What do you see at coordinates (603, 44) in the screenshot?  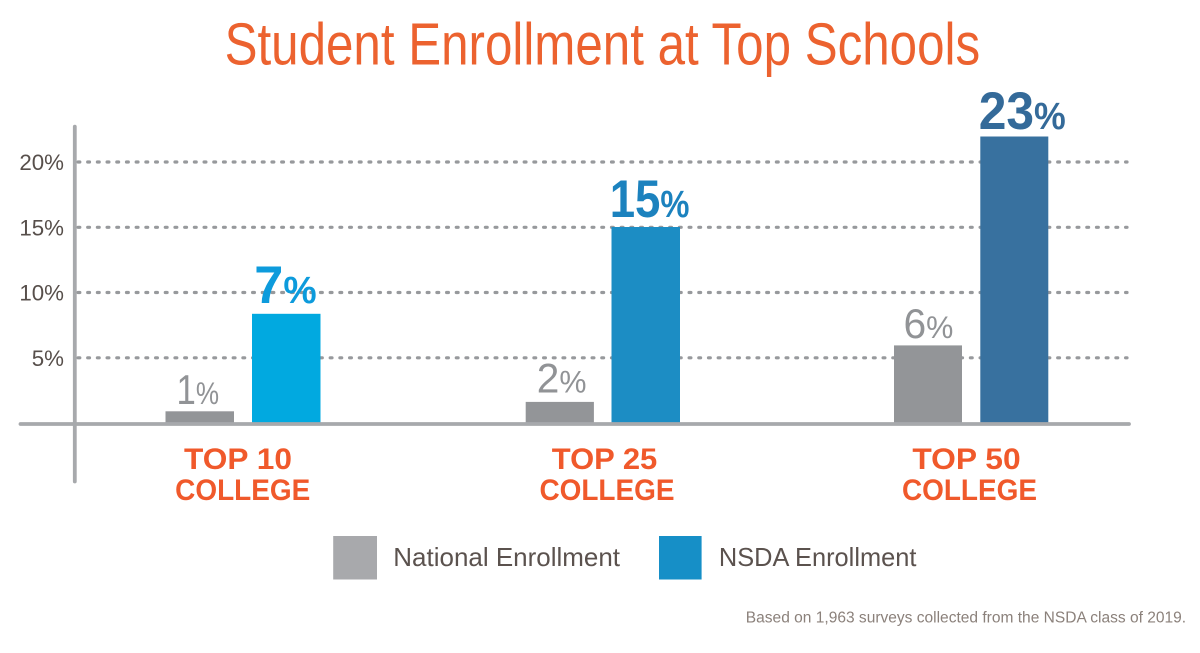 I see `svg-text:Student Enrollment at Top Scho: Student Enrollment at Top Schools` at bounding box center [603, 44].